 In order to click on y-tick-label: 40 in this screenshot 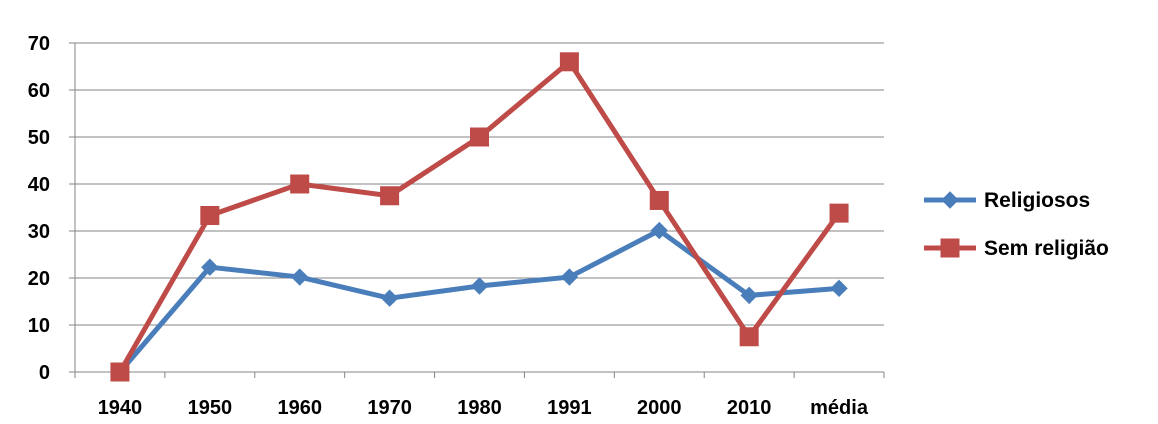, I will do `click(39, 185)`.